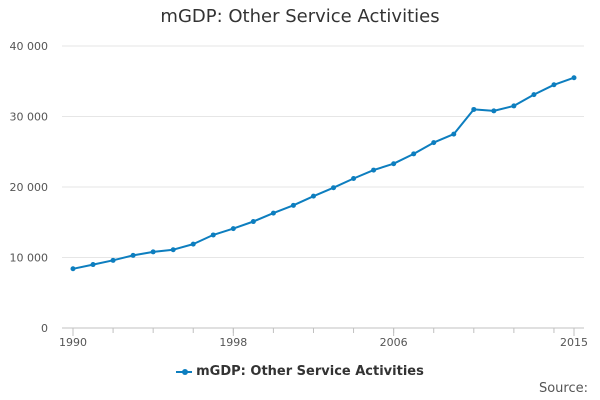 The width and height of the screenshot is (600, 400). I want to click on y-tick-label: 0, so click(44, 328).